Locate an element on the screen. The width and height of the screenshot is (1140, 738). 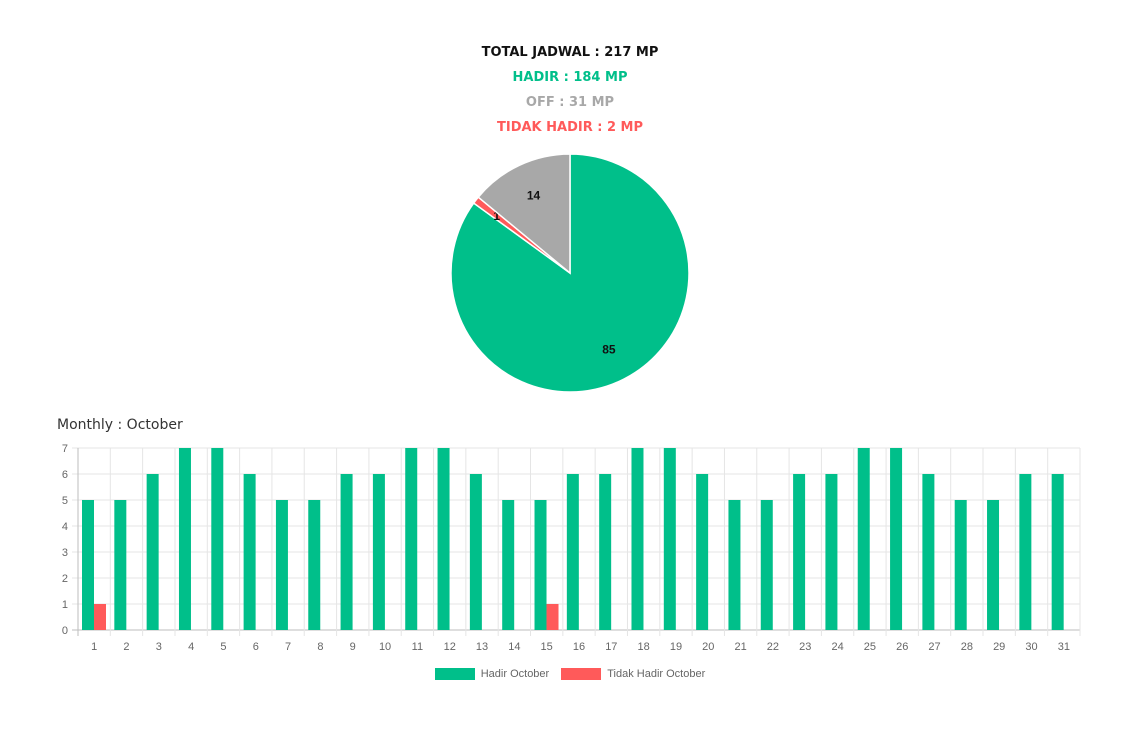
legend-swatch-hadir is located at coordinates (454, 674).